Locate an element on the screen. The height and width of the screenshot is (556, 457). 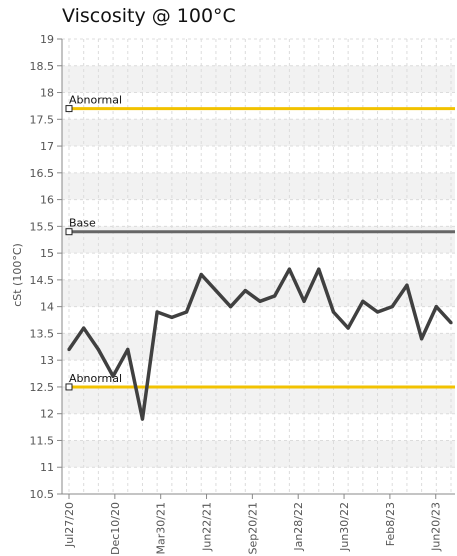
y-tick-label: 18.5 is located at coordinates (42, 66).